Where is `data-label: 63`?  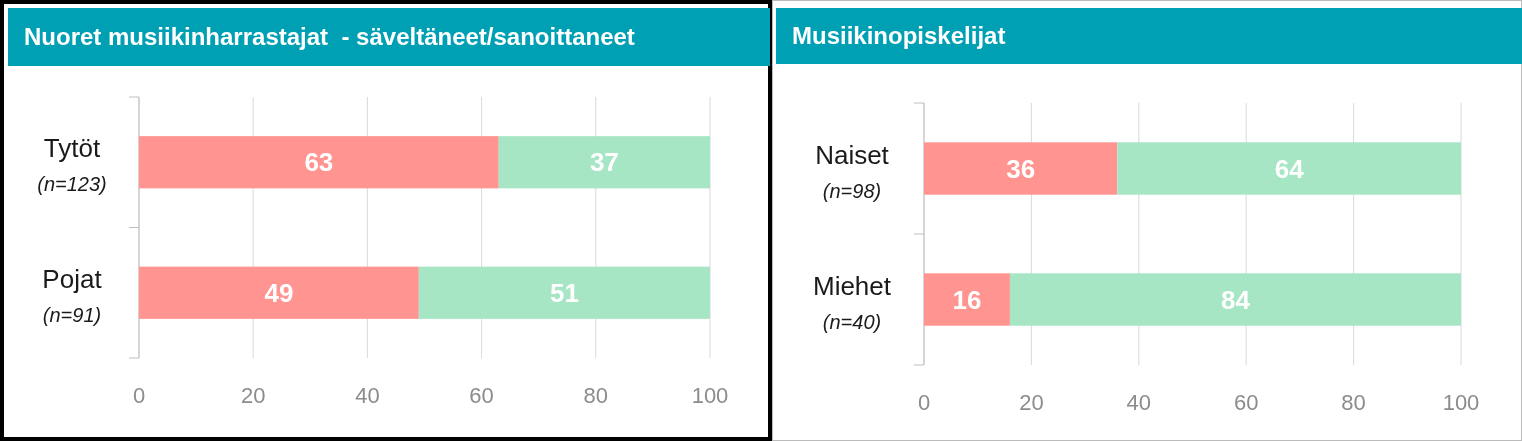
data-label: 63 is located at coordinates (319, 162).